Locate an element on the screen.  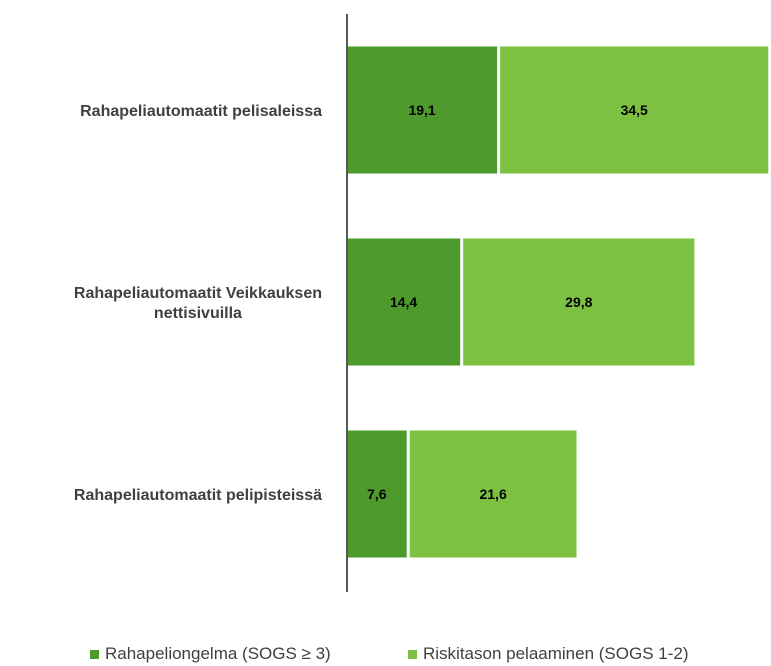
data-label: 7,6 is located at coordinates (377, 494).